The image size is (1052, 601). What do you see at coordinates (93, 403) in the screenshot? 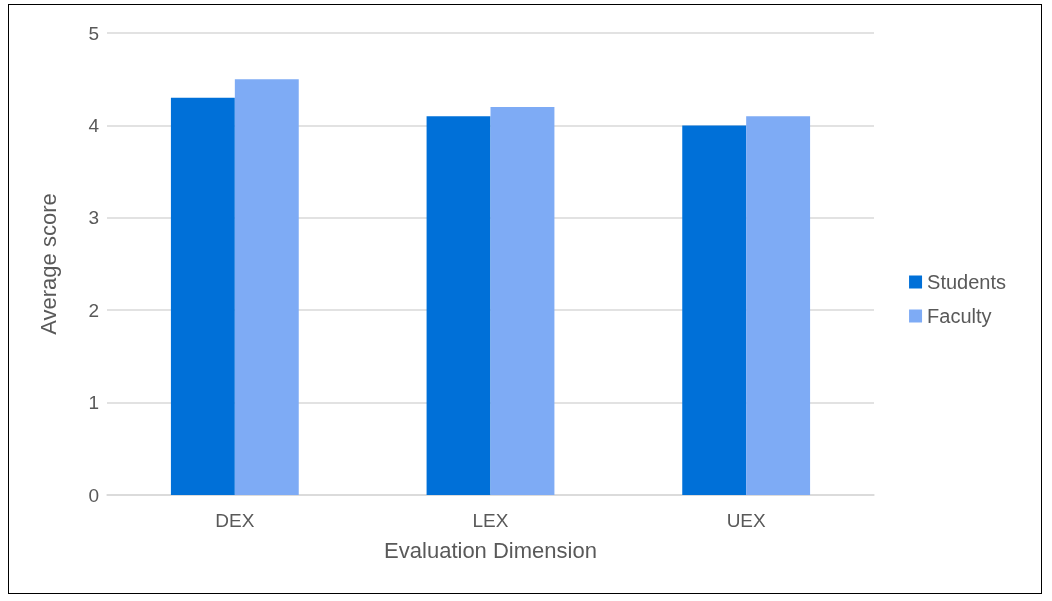
I see `y-tick-label: 1` at bounding box center [93, 403].